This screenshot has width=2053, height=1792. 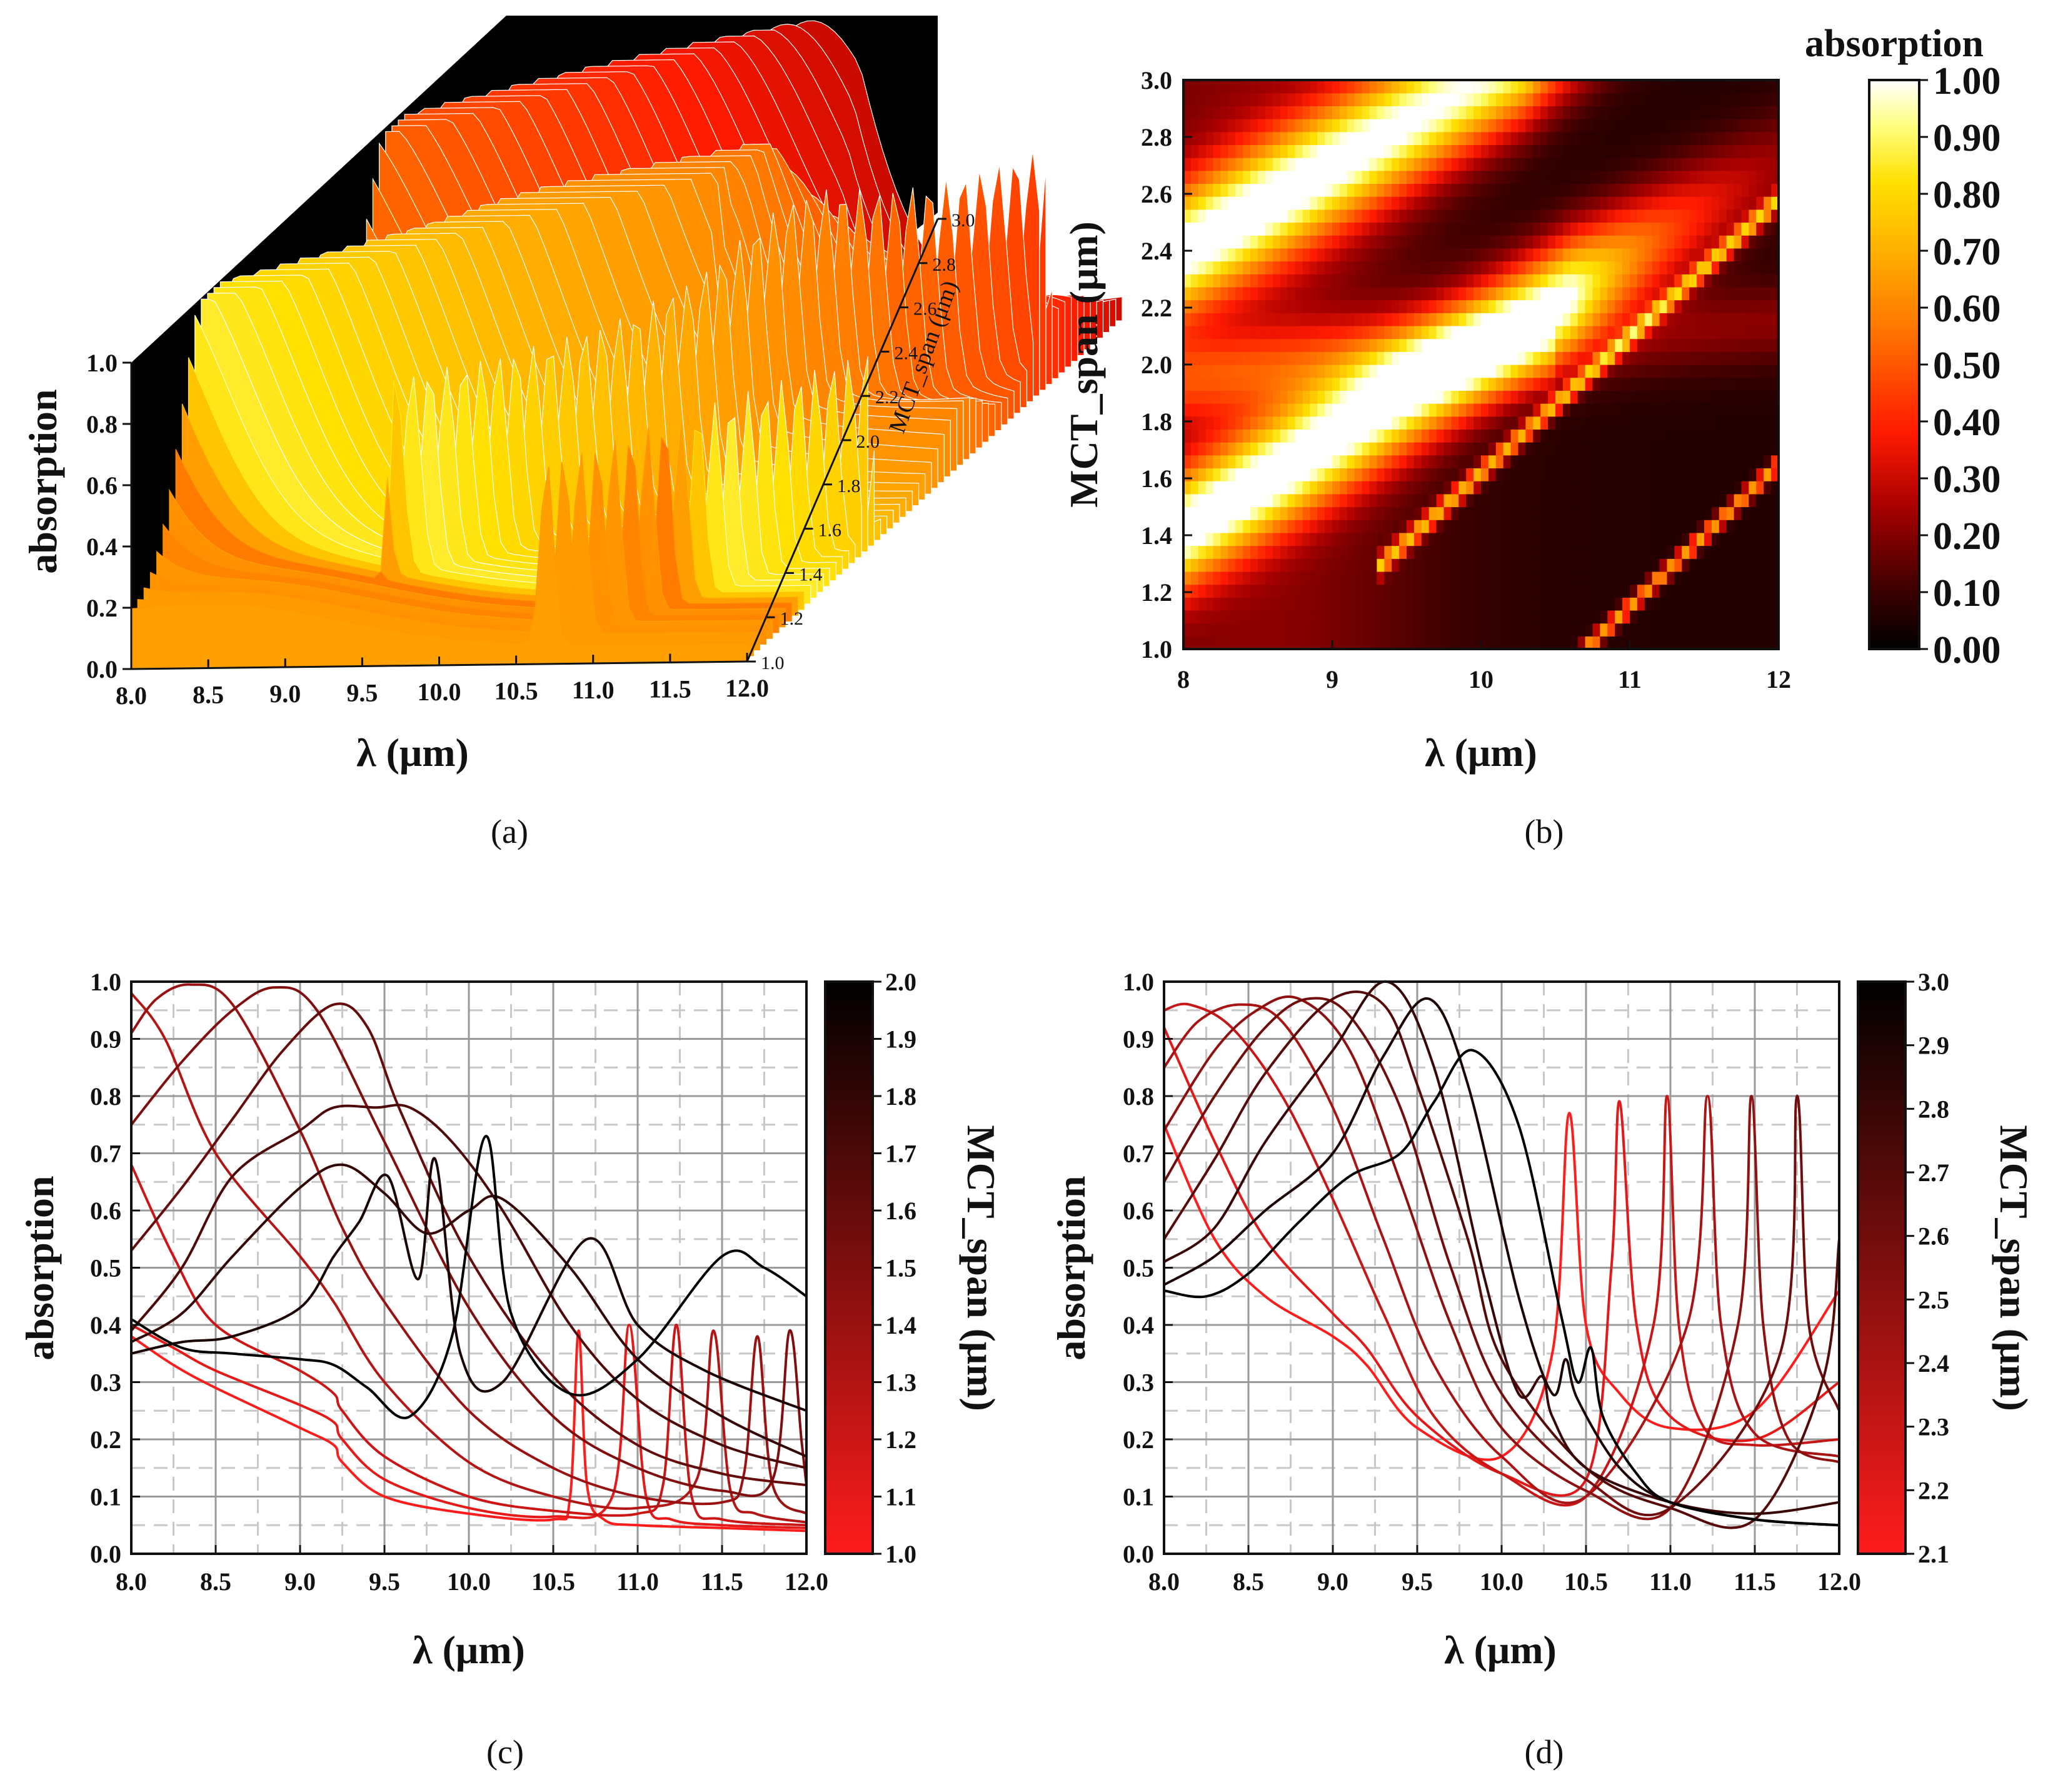 I want to click on x-tick-label: 10.5, so click(x=516, y=691).